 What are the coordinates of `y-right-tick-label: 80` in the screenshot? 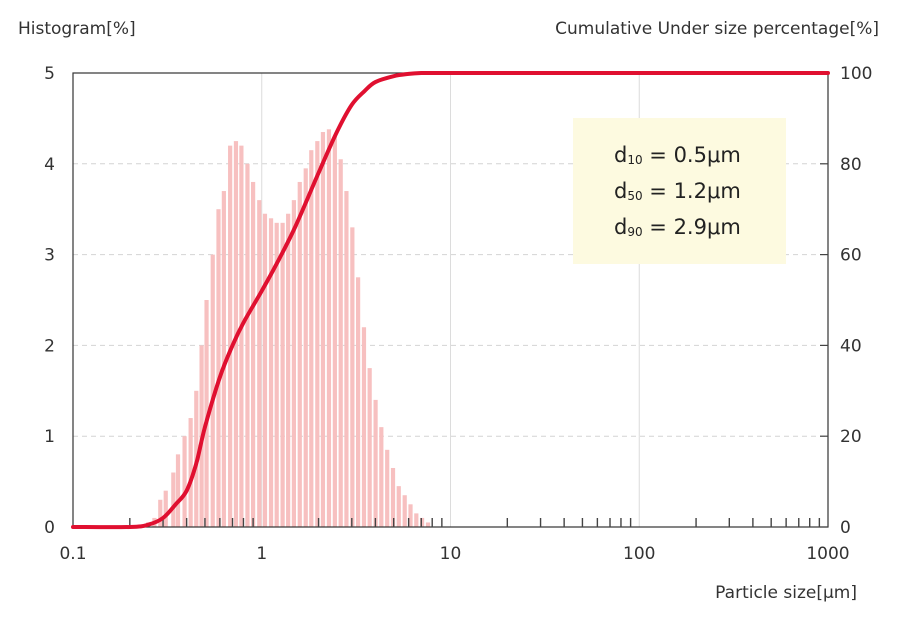 It's located at (851, 165).